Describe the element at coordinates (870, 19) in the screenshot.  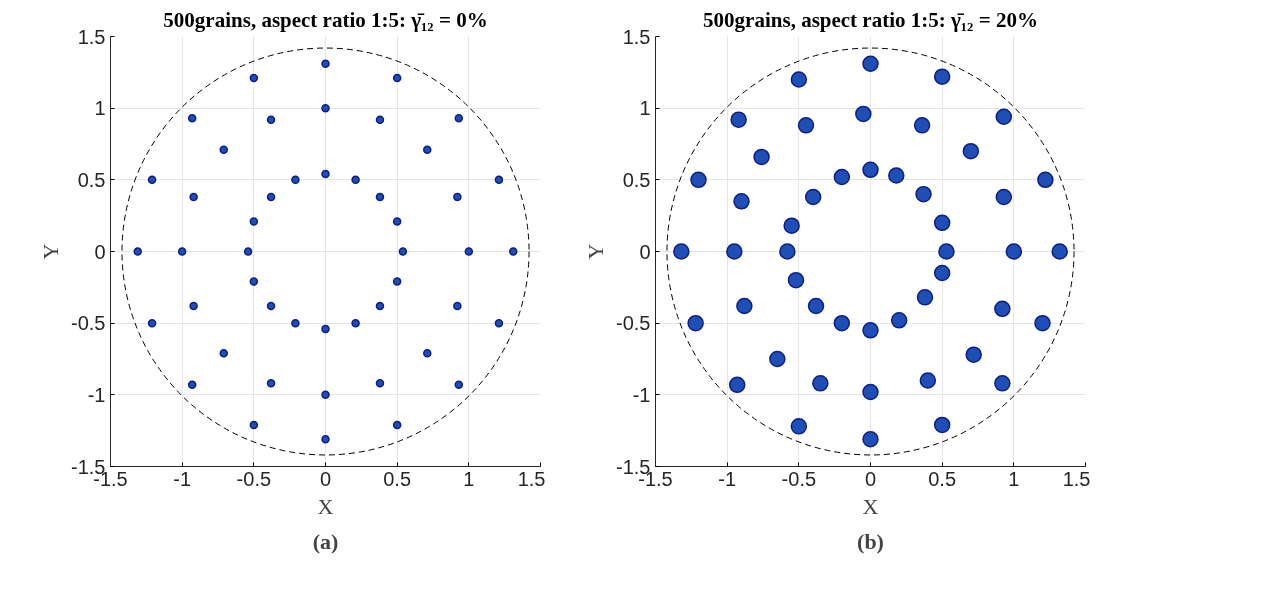
I see `chart-title: 500grains, aspect ratio 1:5: γ̄₁₂ = 20%` at that location.